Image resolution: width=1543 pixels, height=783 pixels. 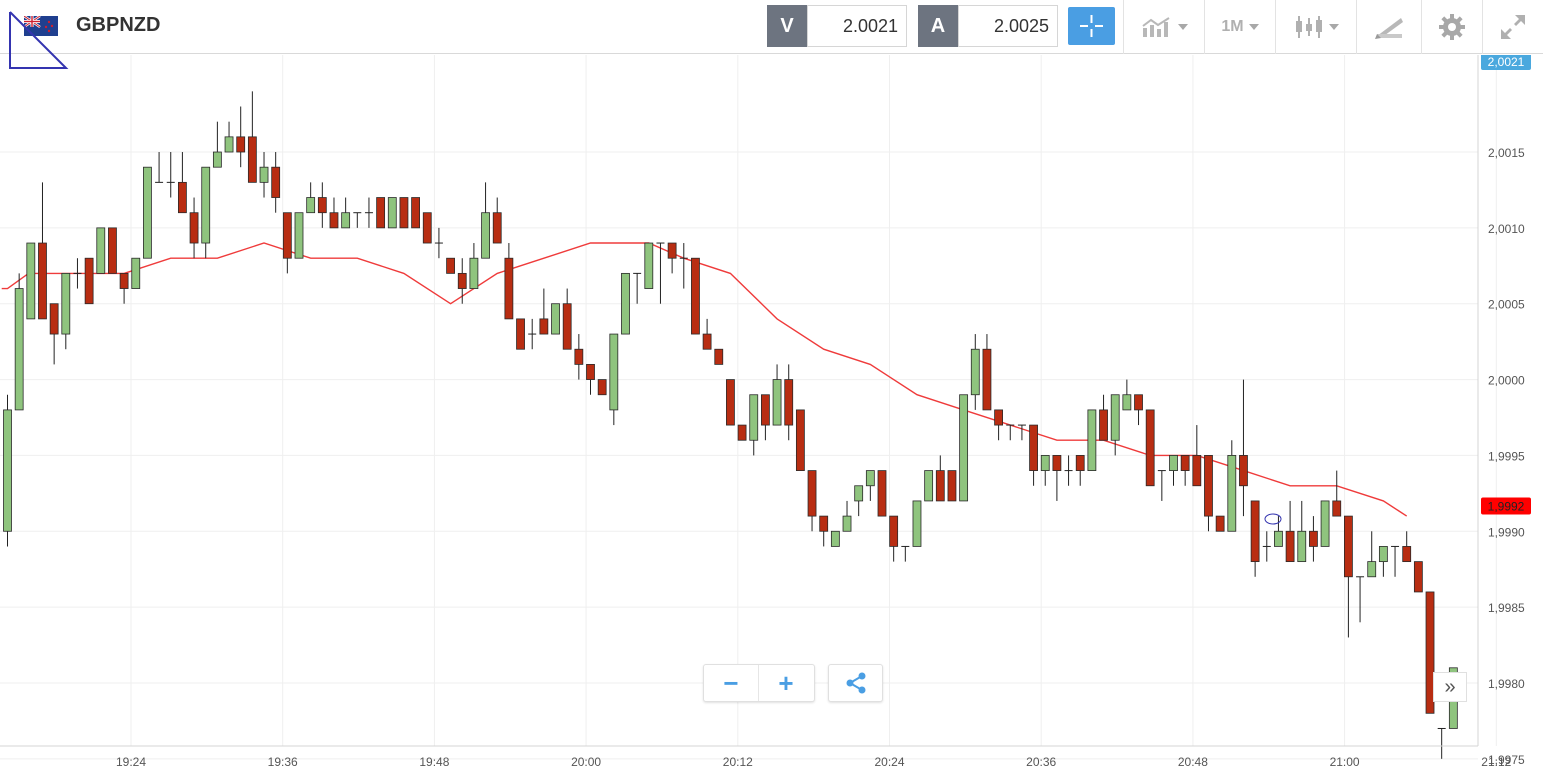 I want to click on svg-text: 2,0021, so click(x=1506, y=62).